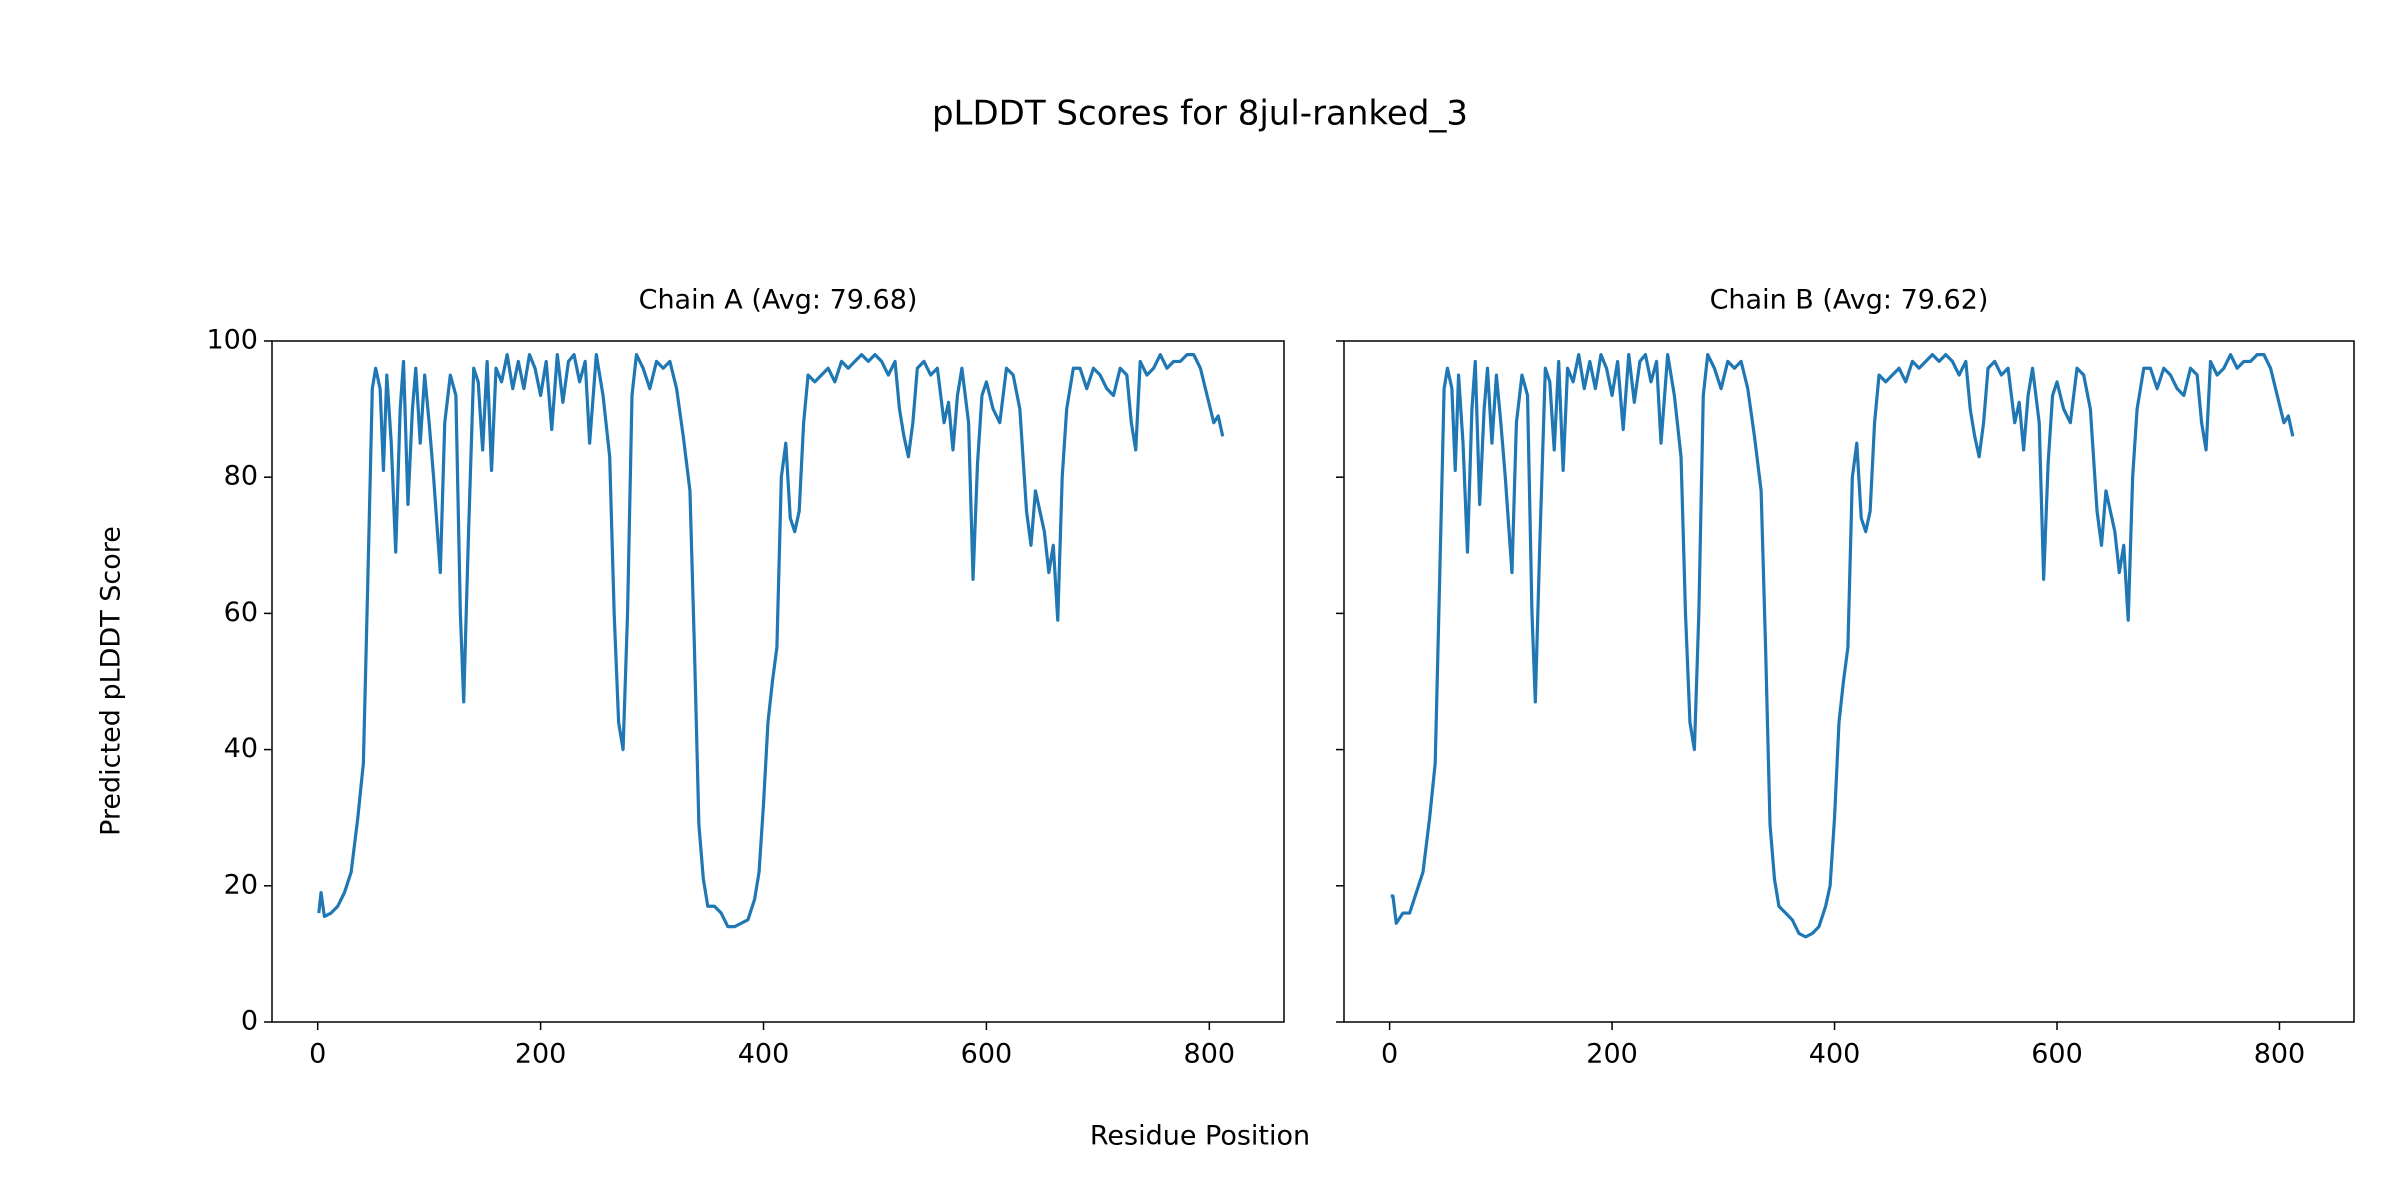  What do you see at coordinates (241, 612) in the screenshot?
I see `y-tick-label: 60` at bounding box center [241, 612].